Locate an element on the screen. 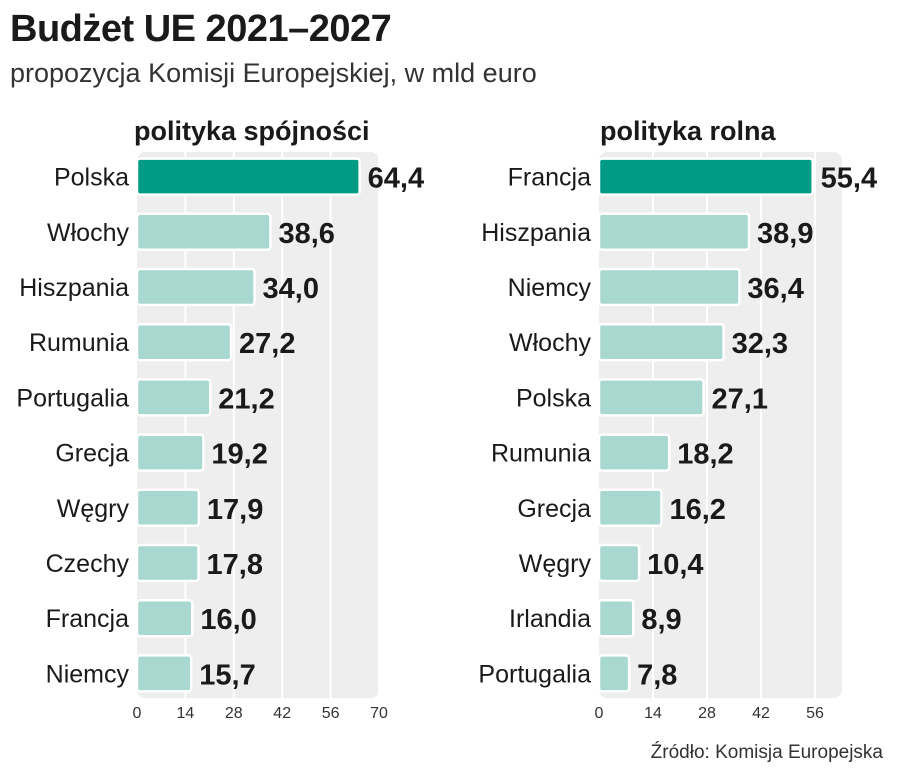  value-label: 17,8 is located at coordinates (235, 565).